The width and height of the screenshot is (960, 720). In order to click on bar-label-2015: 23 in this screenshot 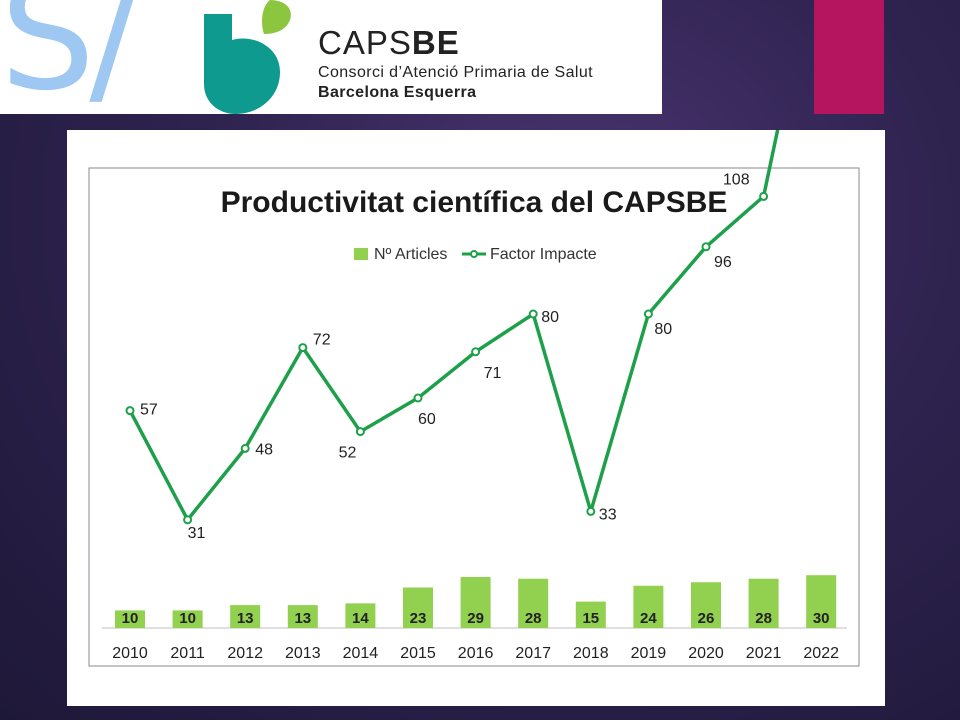, I will do `click(418, 618)`.